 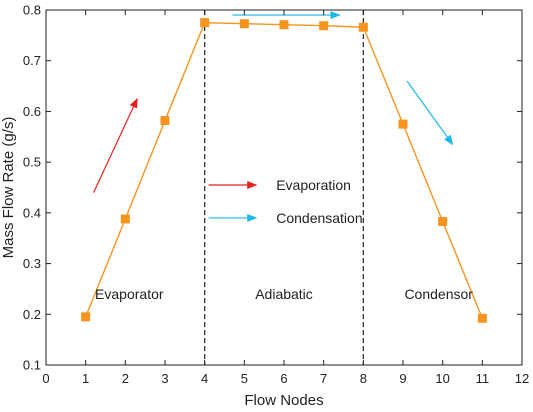 What do you see at coordinates (438, 294) in the screenshot?
I see `region-label: Condensor` at bounding box center [438, 294].